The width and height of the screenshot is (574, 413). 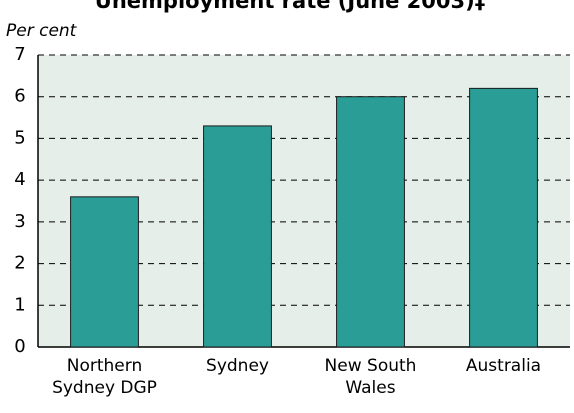 I want to click on y-tick-label: 7, so click(x=19, y=54).